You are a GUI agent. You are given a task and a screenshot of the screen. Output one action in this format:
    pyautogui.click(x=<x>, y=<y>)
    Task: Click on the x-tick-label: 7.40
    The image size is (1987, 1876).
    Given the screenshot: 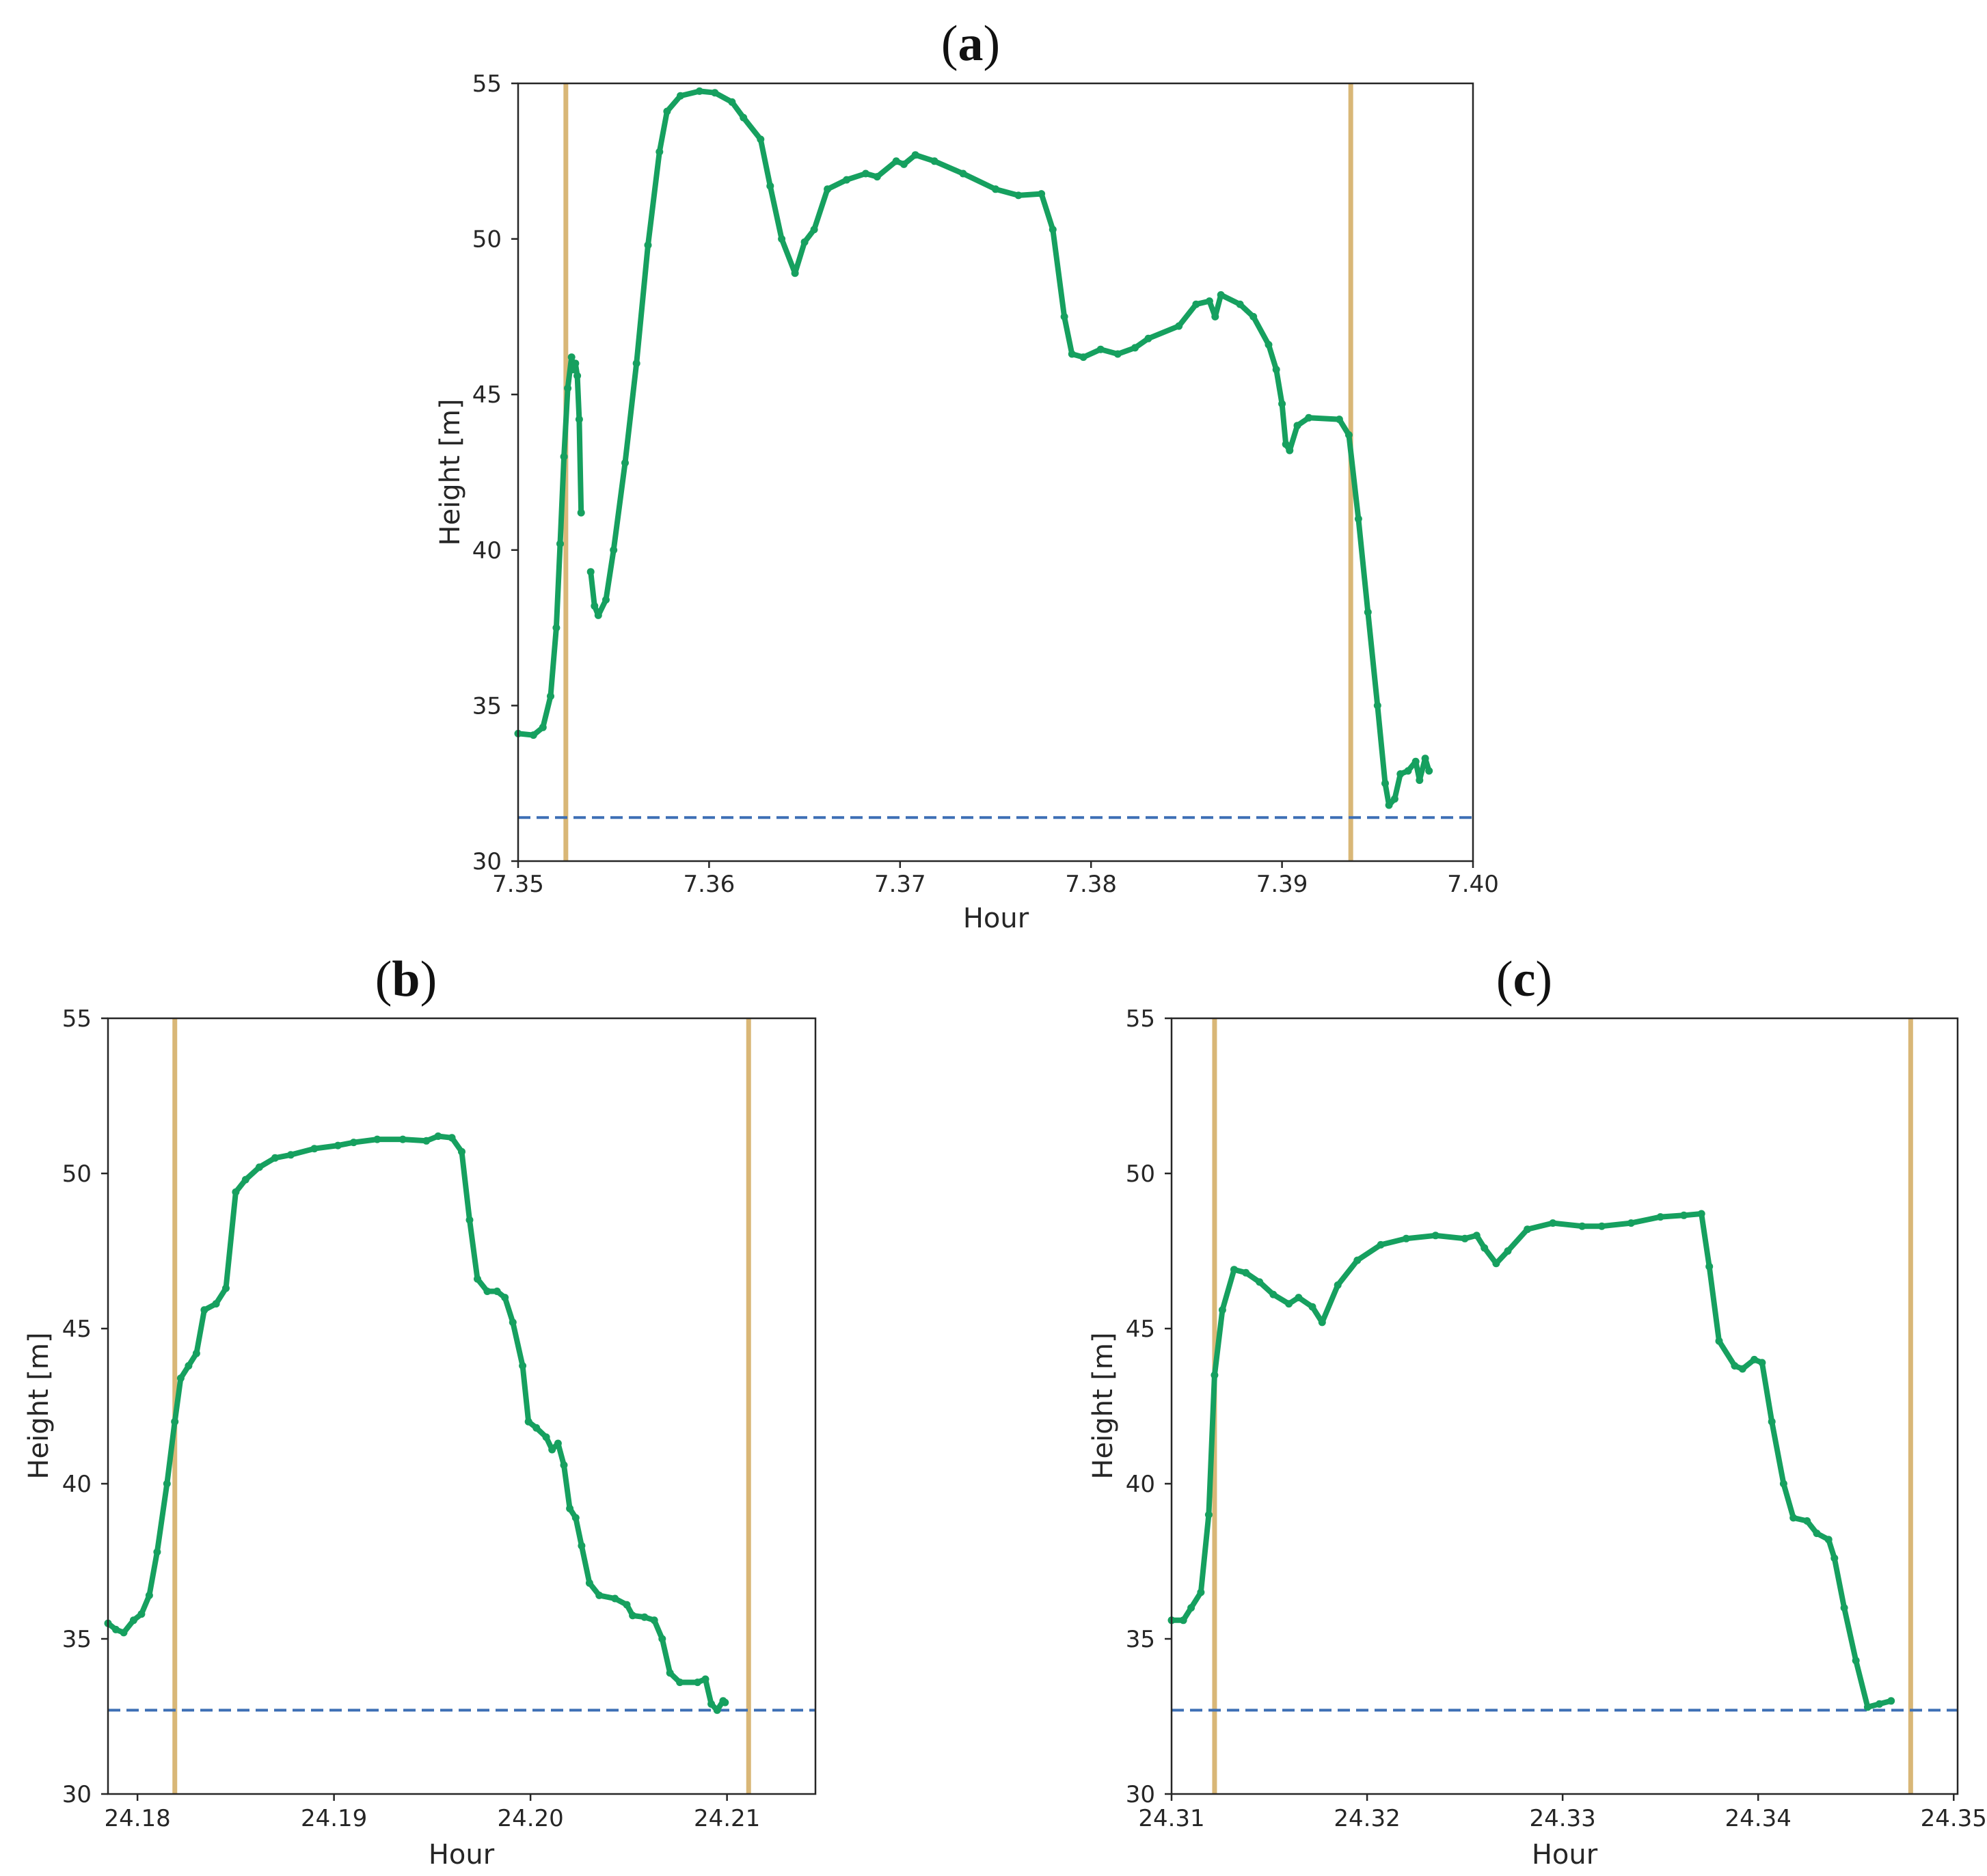 What is the action you would take?
    pyautogui.click(x=1473, y=885)
    